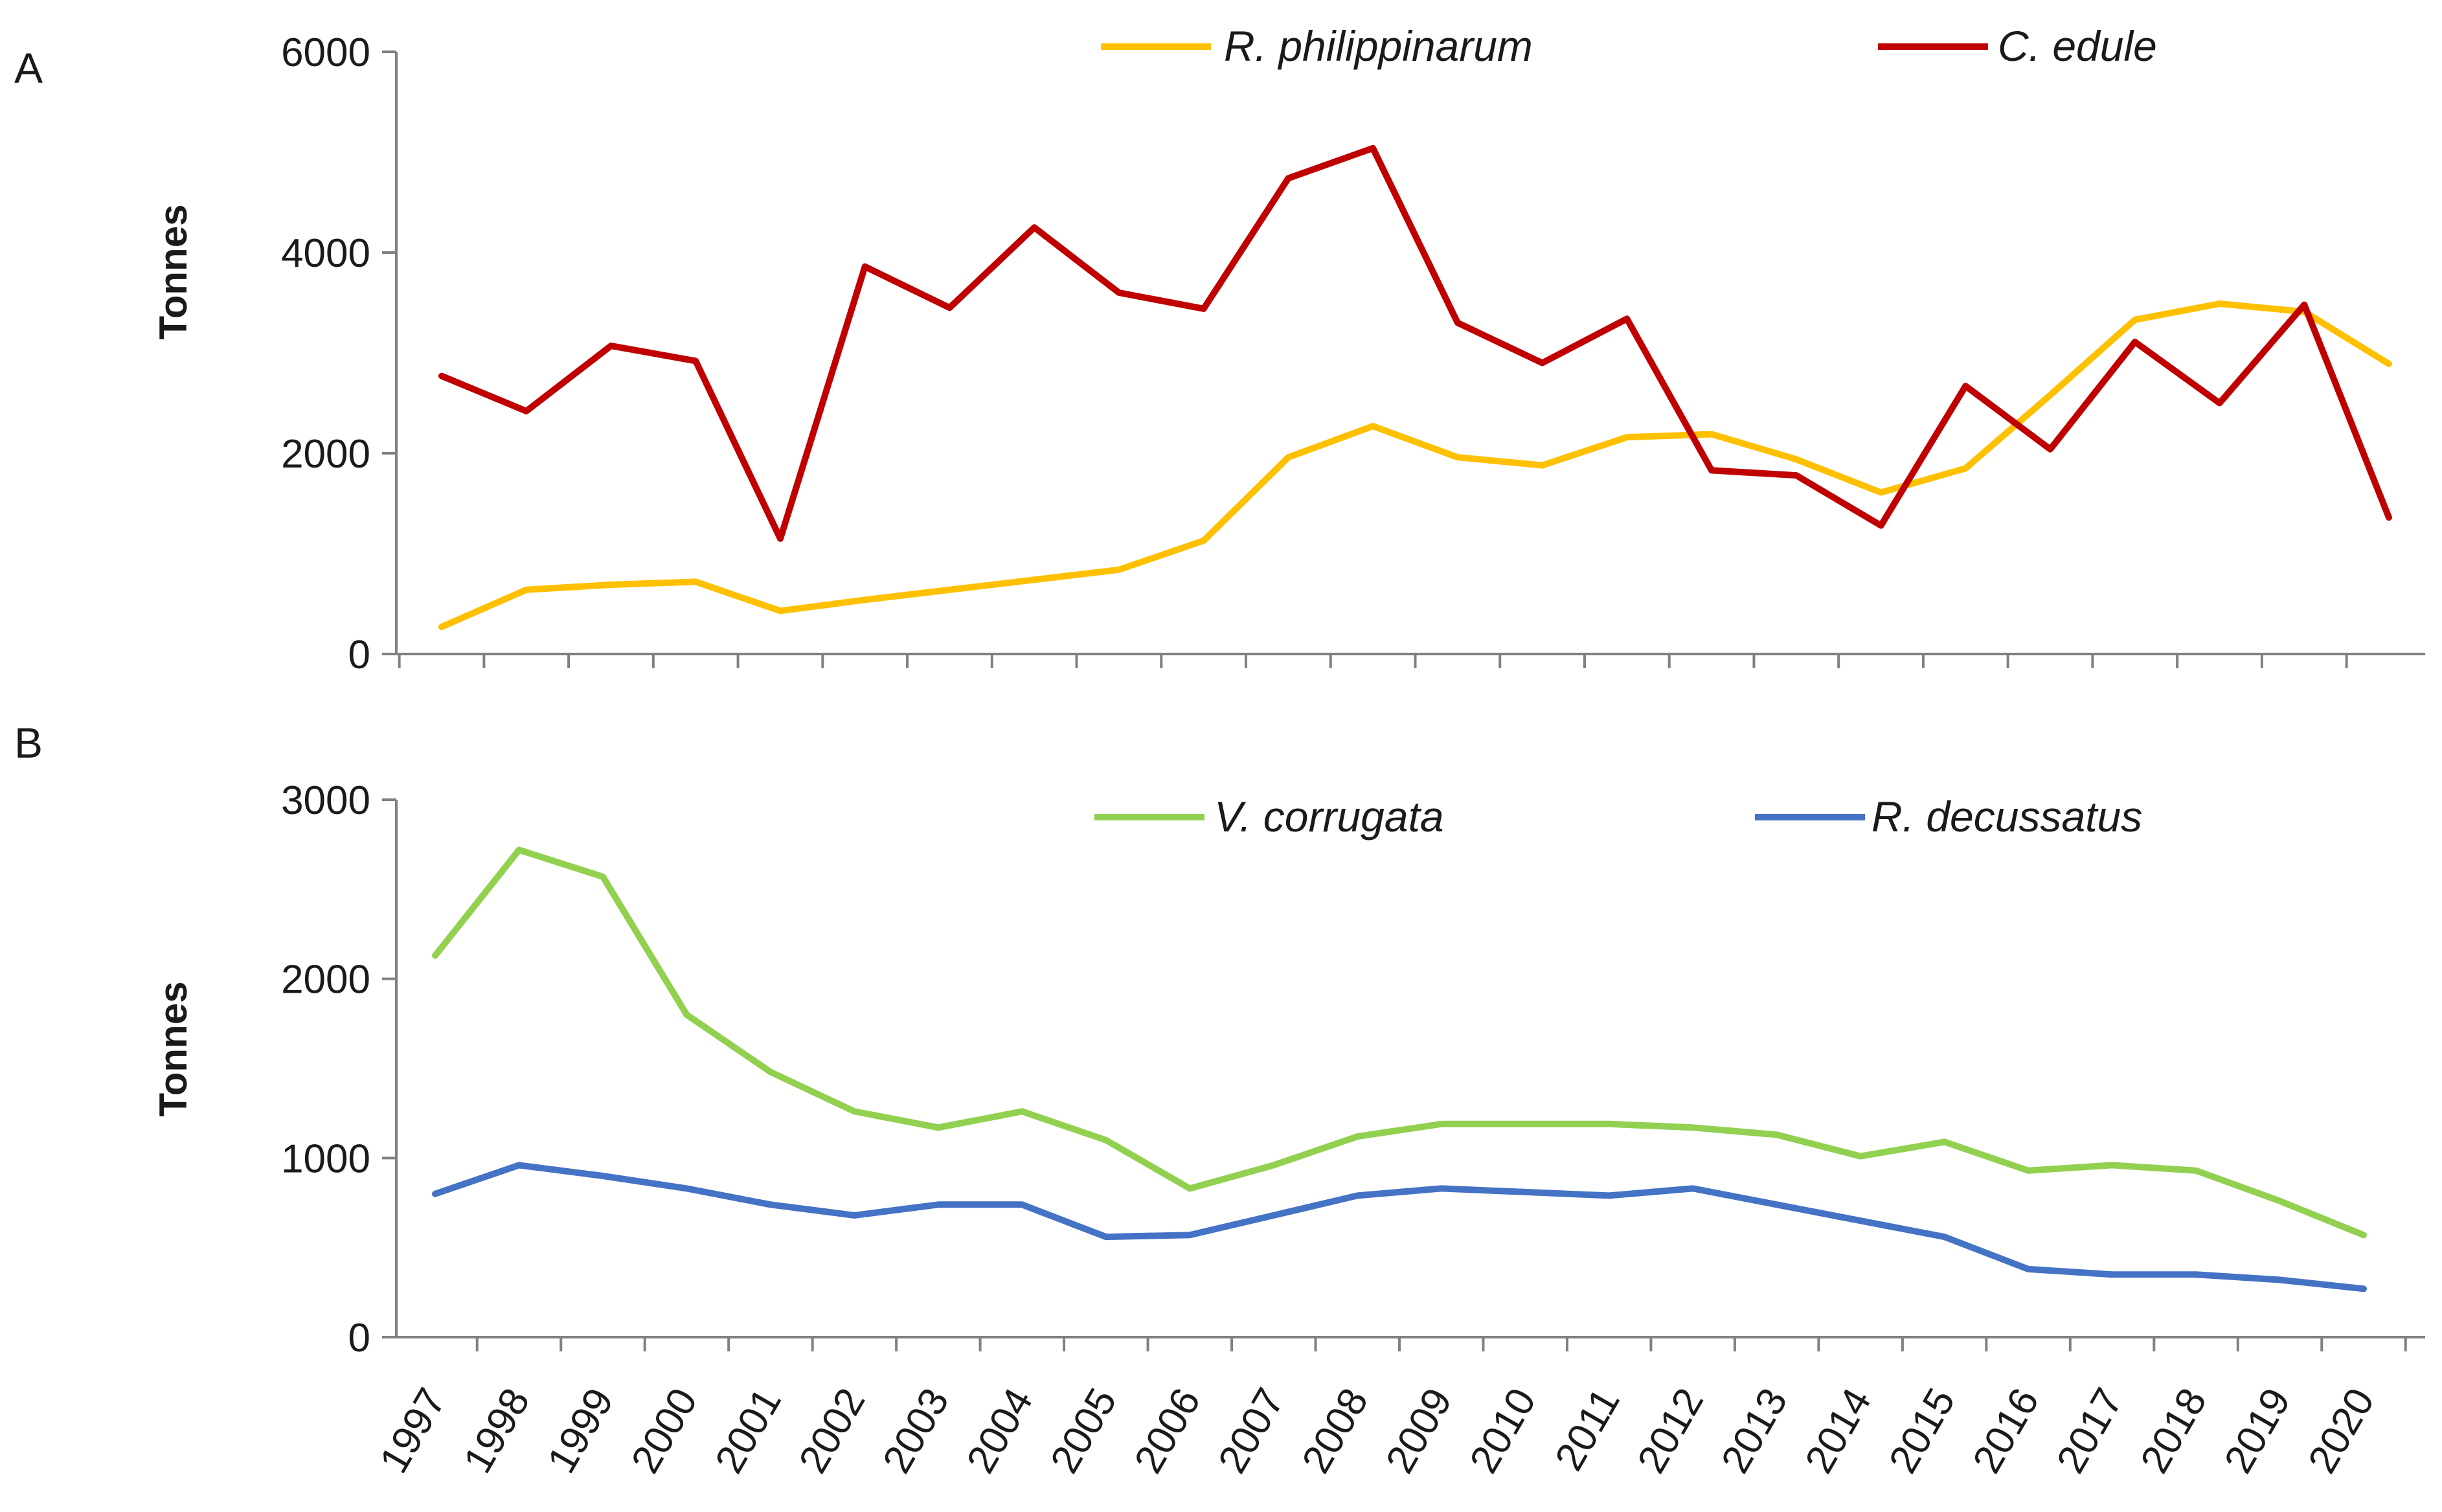 This screenshot has height=1512, width=2442. Describe the element at coordinates (1671, 1431) in the screenshot. I see `x-tick-label: 2012` at that location.